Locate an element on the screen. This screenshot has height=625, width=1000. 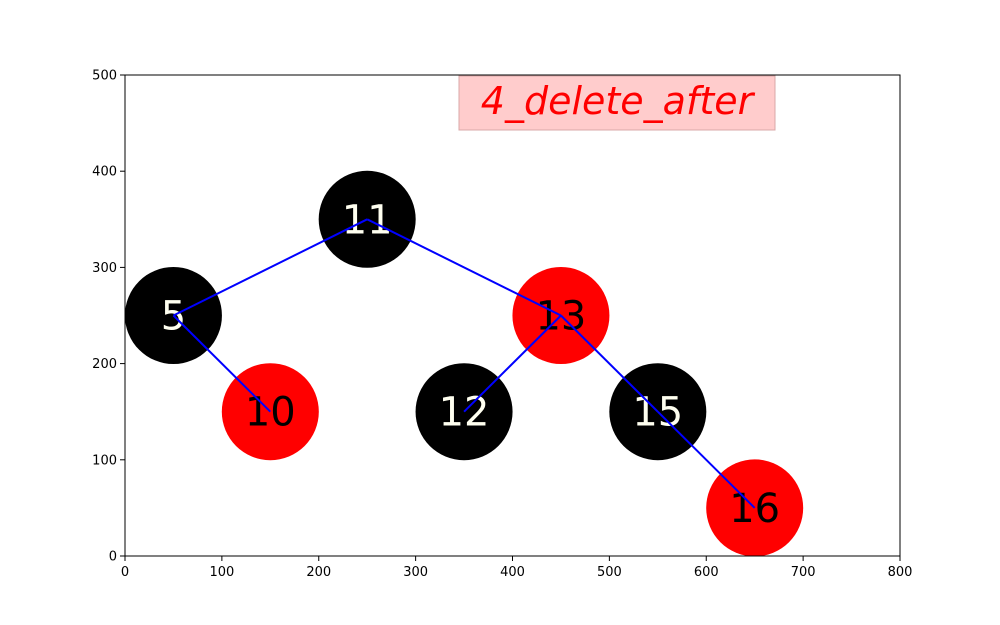
diagram-title: 4_delete_after is located at coordinates (618, 101).